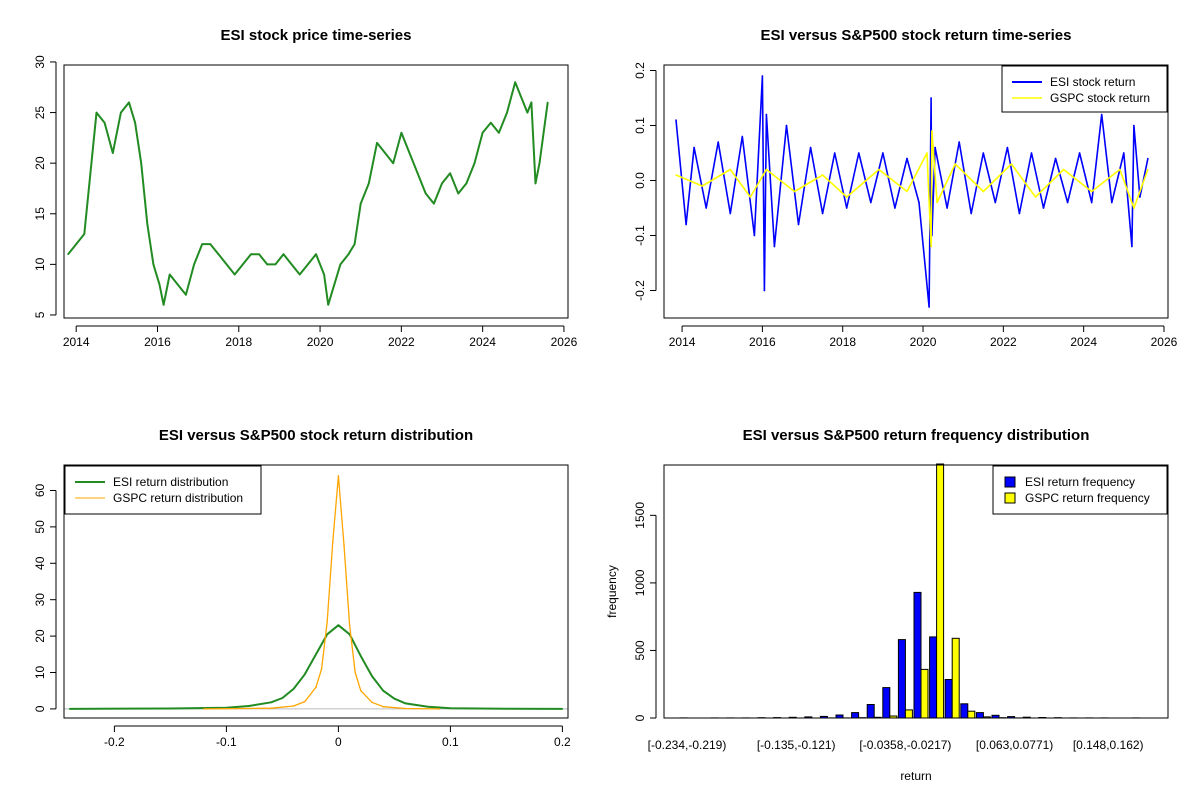 Image resolution: width=1200 pixels, height=800 pixels. I want to click on legend-entry: GSPC return frequency, so click(1087, 498).